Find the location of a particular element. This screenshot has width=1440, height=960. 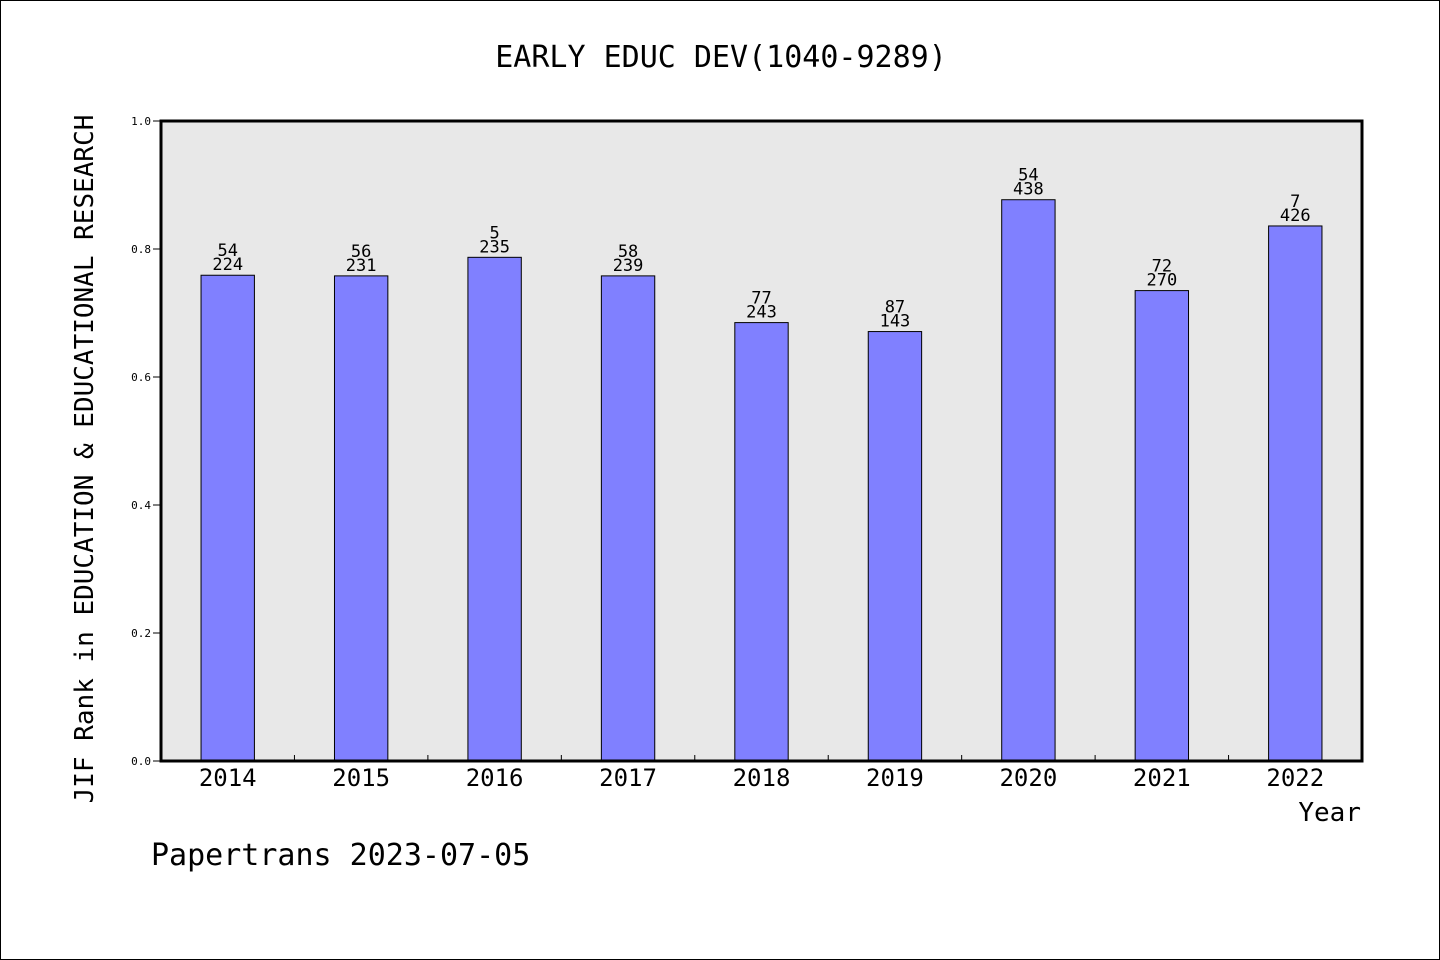

y-tick-label: 0.0 is located at coordinates (141, 761).